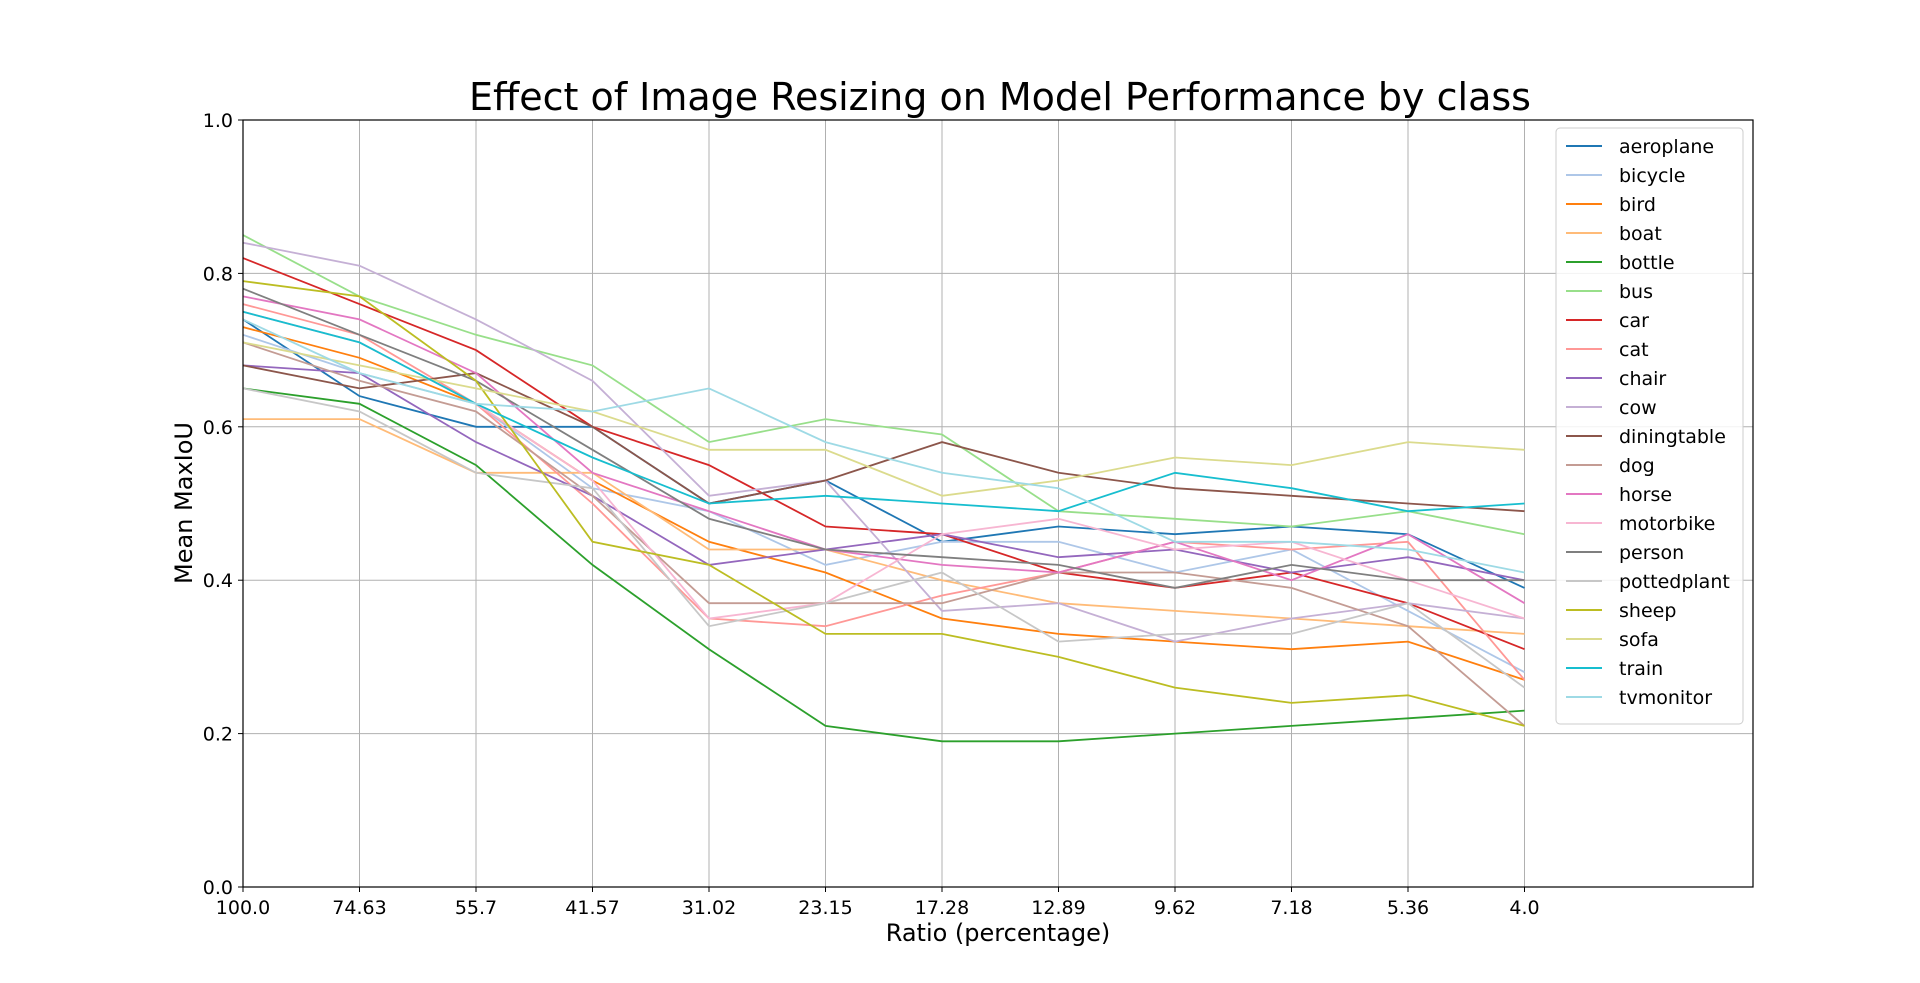 The height and width of the screenshot is (983, 1920). I want to click on legend-label-person: person, so click(1651, 553).